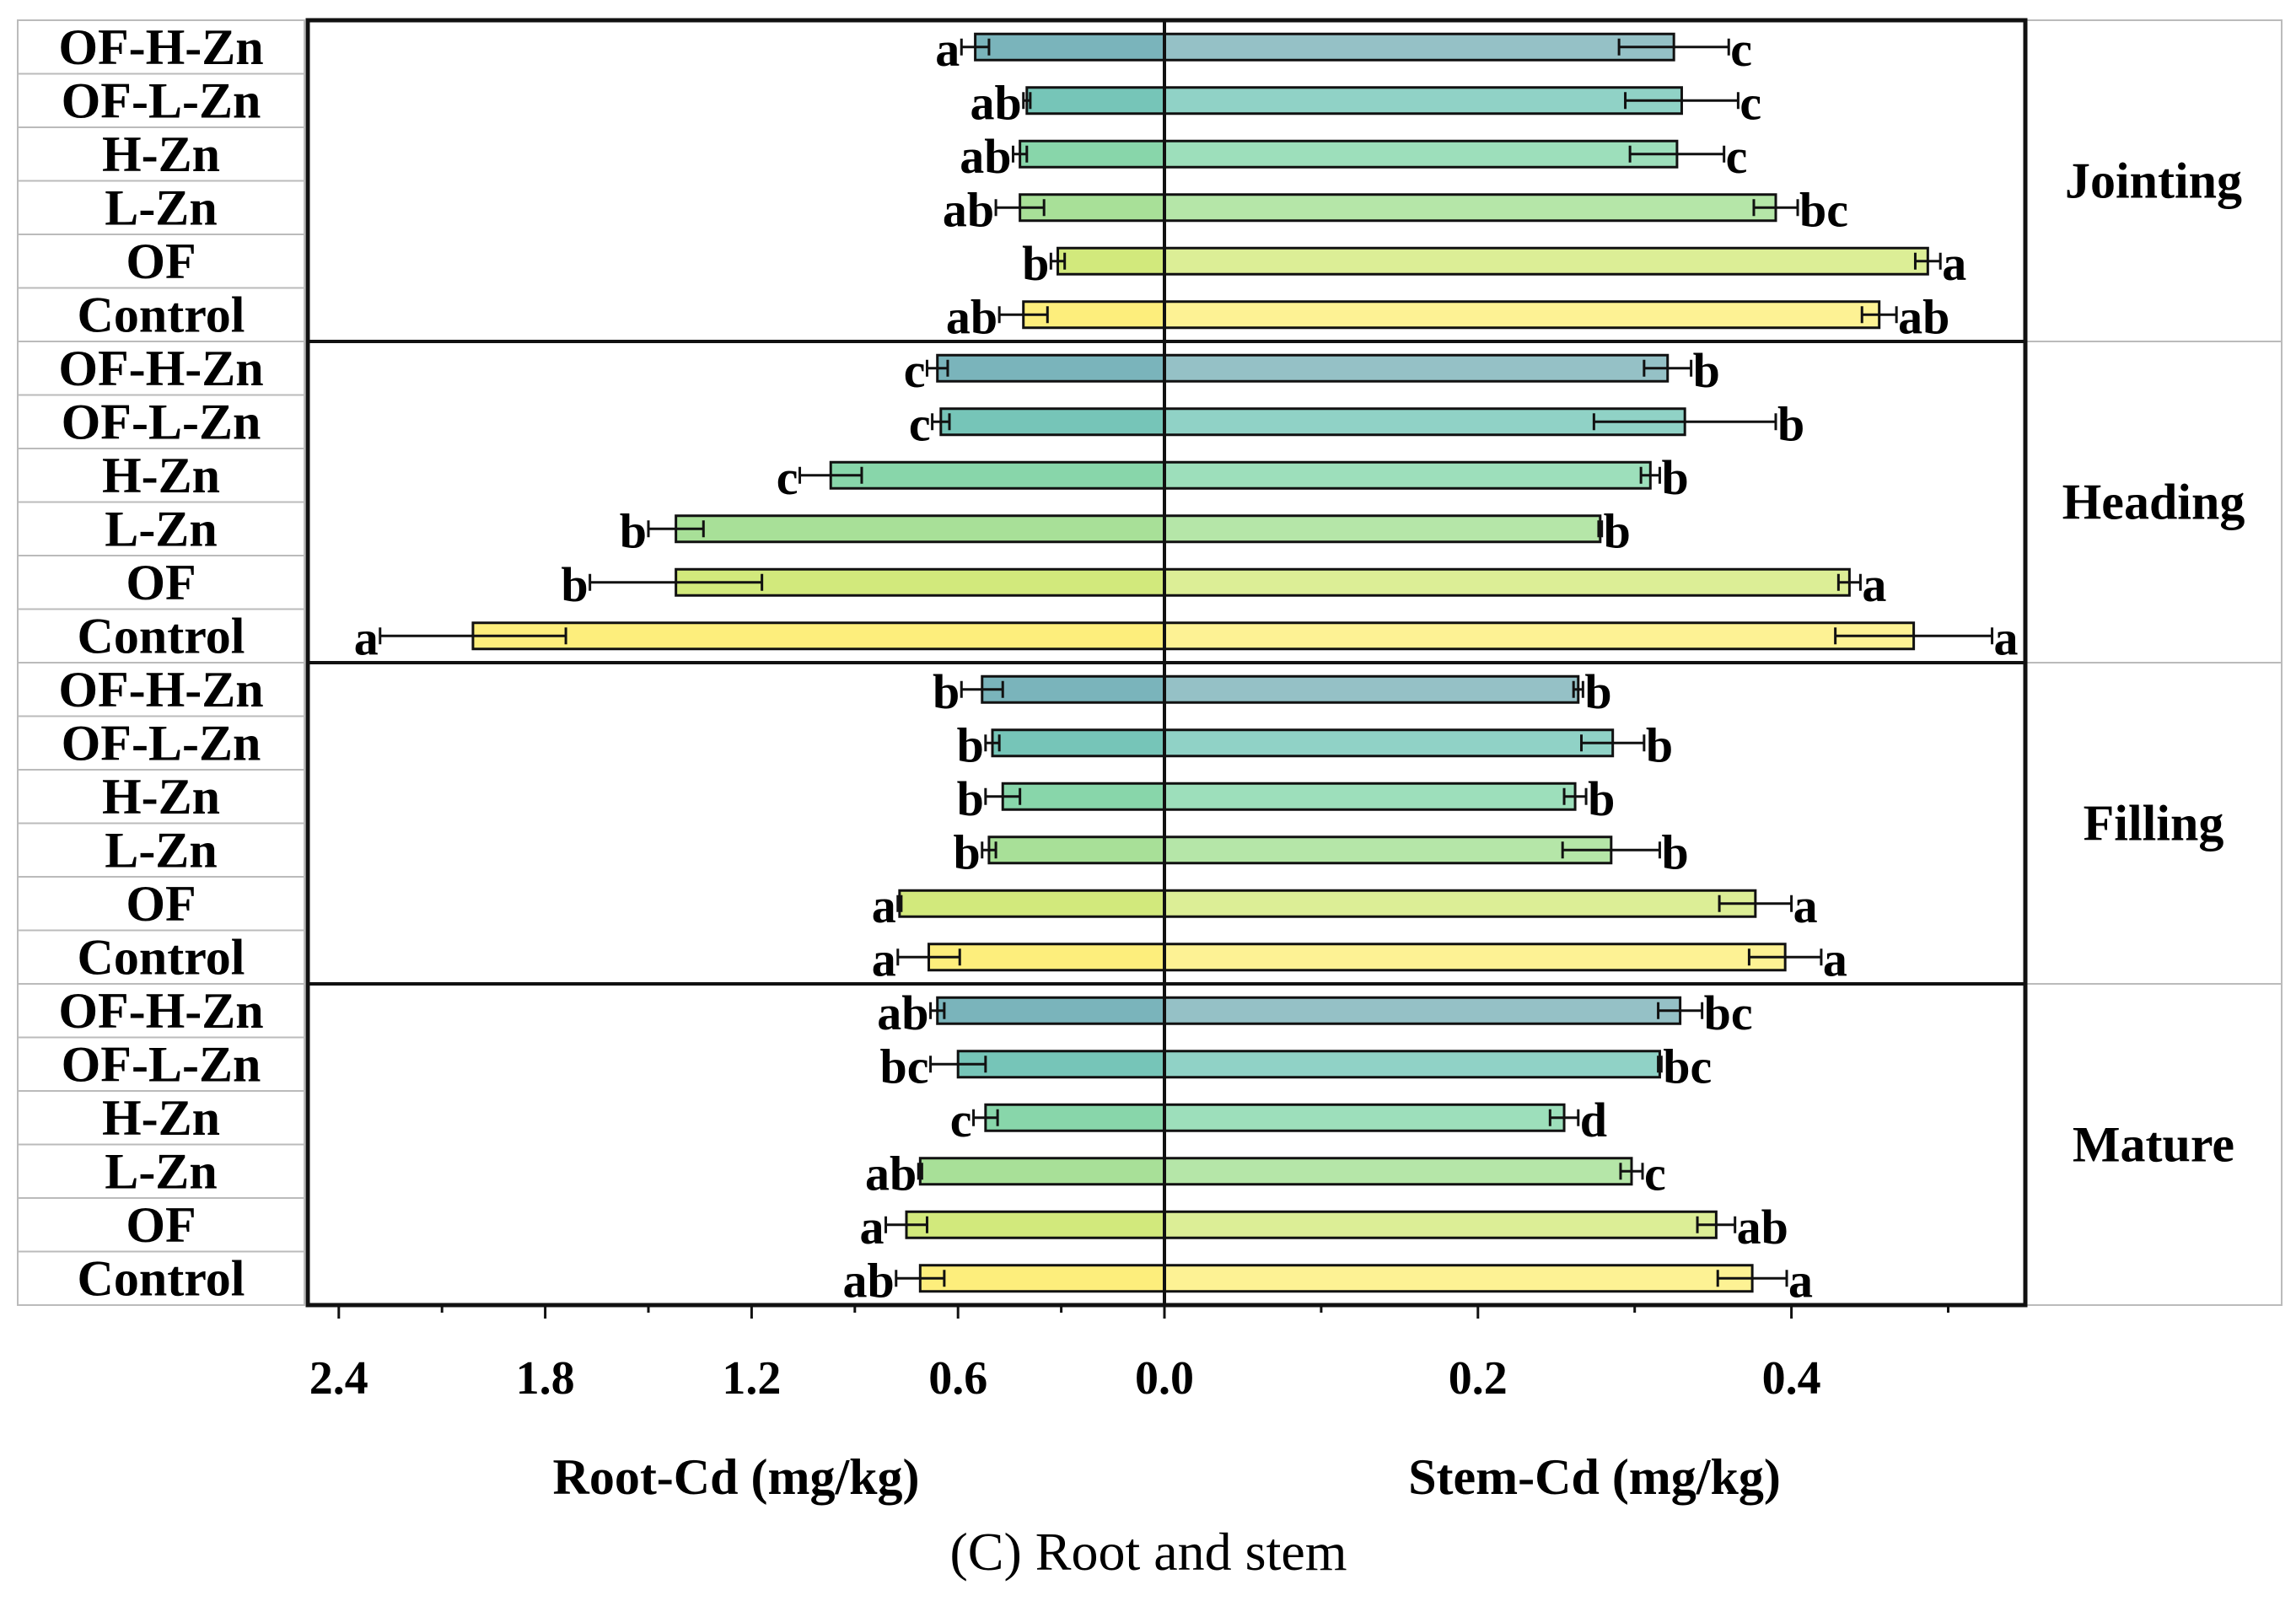  I want to click on stage-label: Heading, so click(2153, 502).